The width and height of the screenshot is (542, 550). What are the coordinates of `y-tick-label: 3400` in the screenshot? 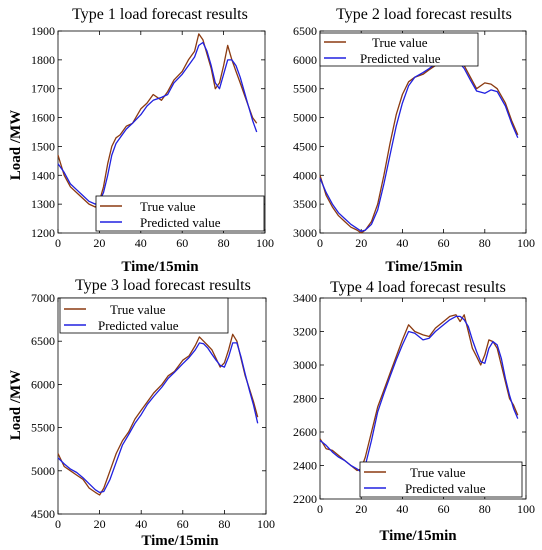 It's located at (305, 298).